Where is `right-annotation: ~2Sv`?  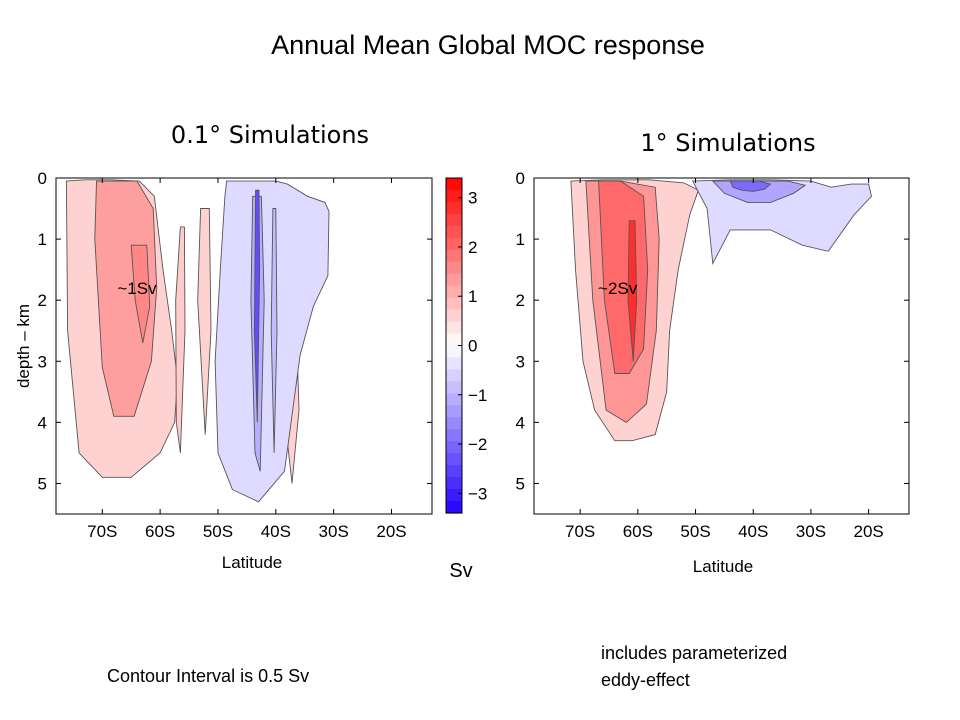 right-annotation: ~2Sv is located at coordinates (618, 288).